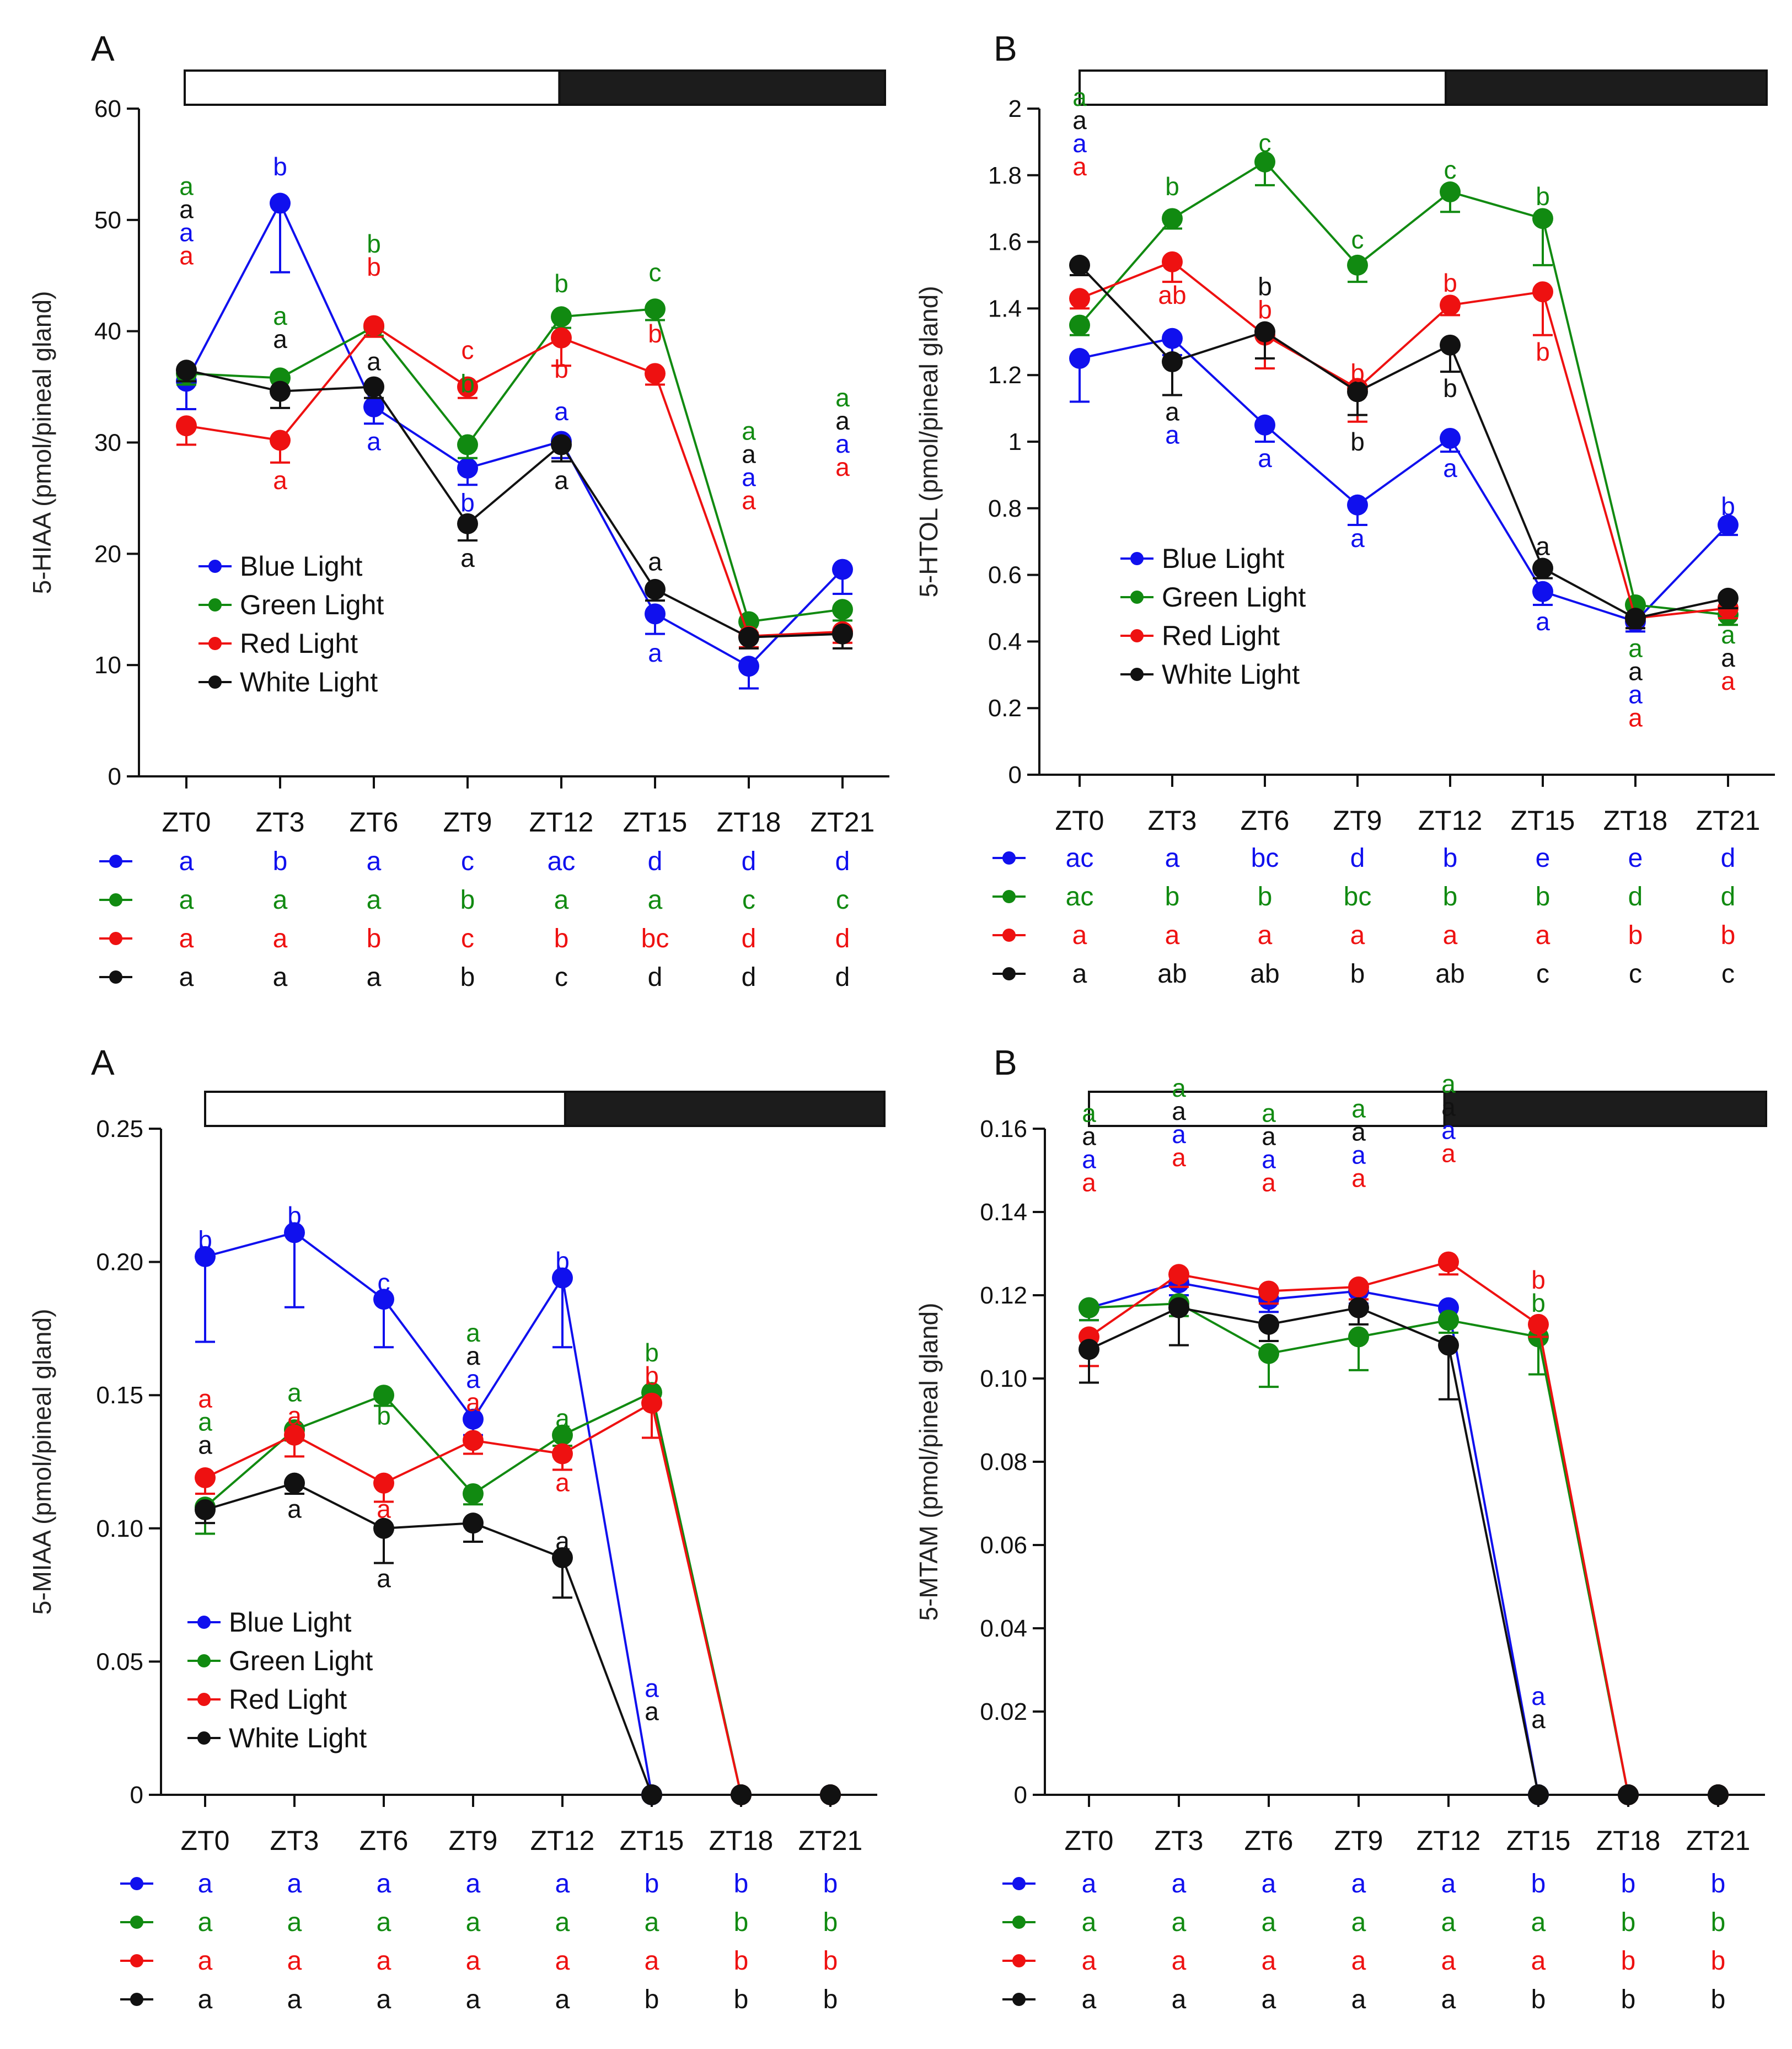 The height and width of the screenshot is (2049, 1792). What do you see at coordinates (288, 682) in the screenshot?
I see `legend-item: White Light` at bounding box center [288, 682].